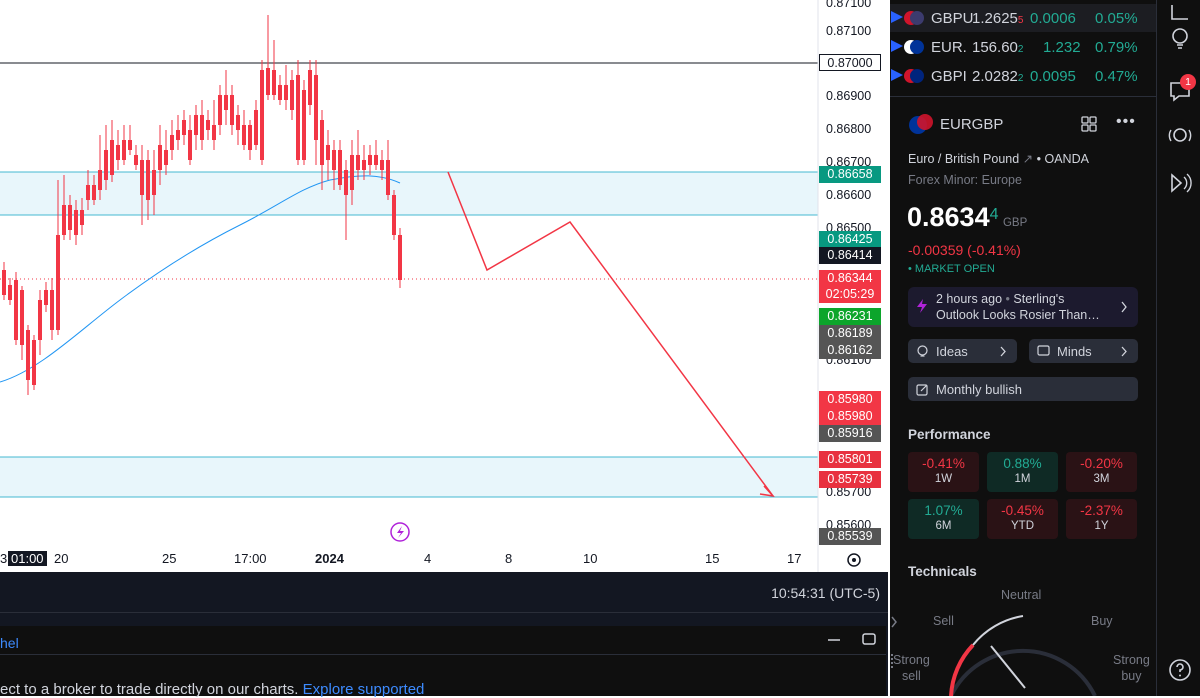 The image size is (1200, 698). What do you see at coordinates (850, 174) in the screenshot?
I see `zone-top-badge: 0.86658` at bounding box center [850, 174].